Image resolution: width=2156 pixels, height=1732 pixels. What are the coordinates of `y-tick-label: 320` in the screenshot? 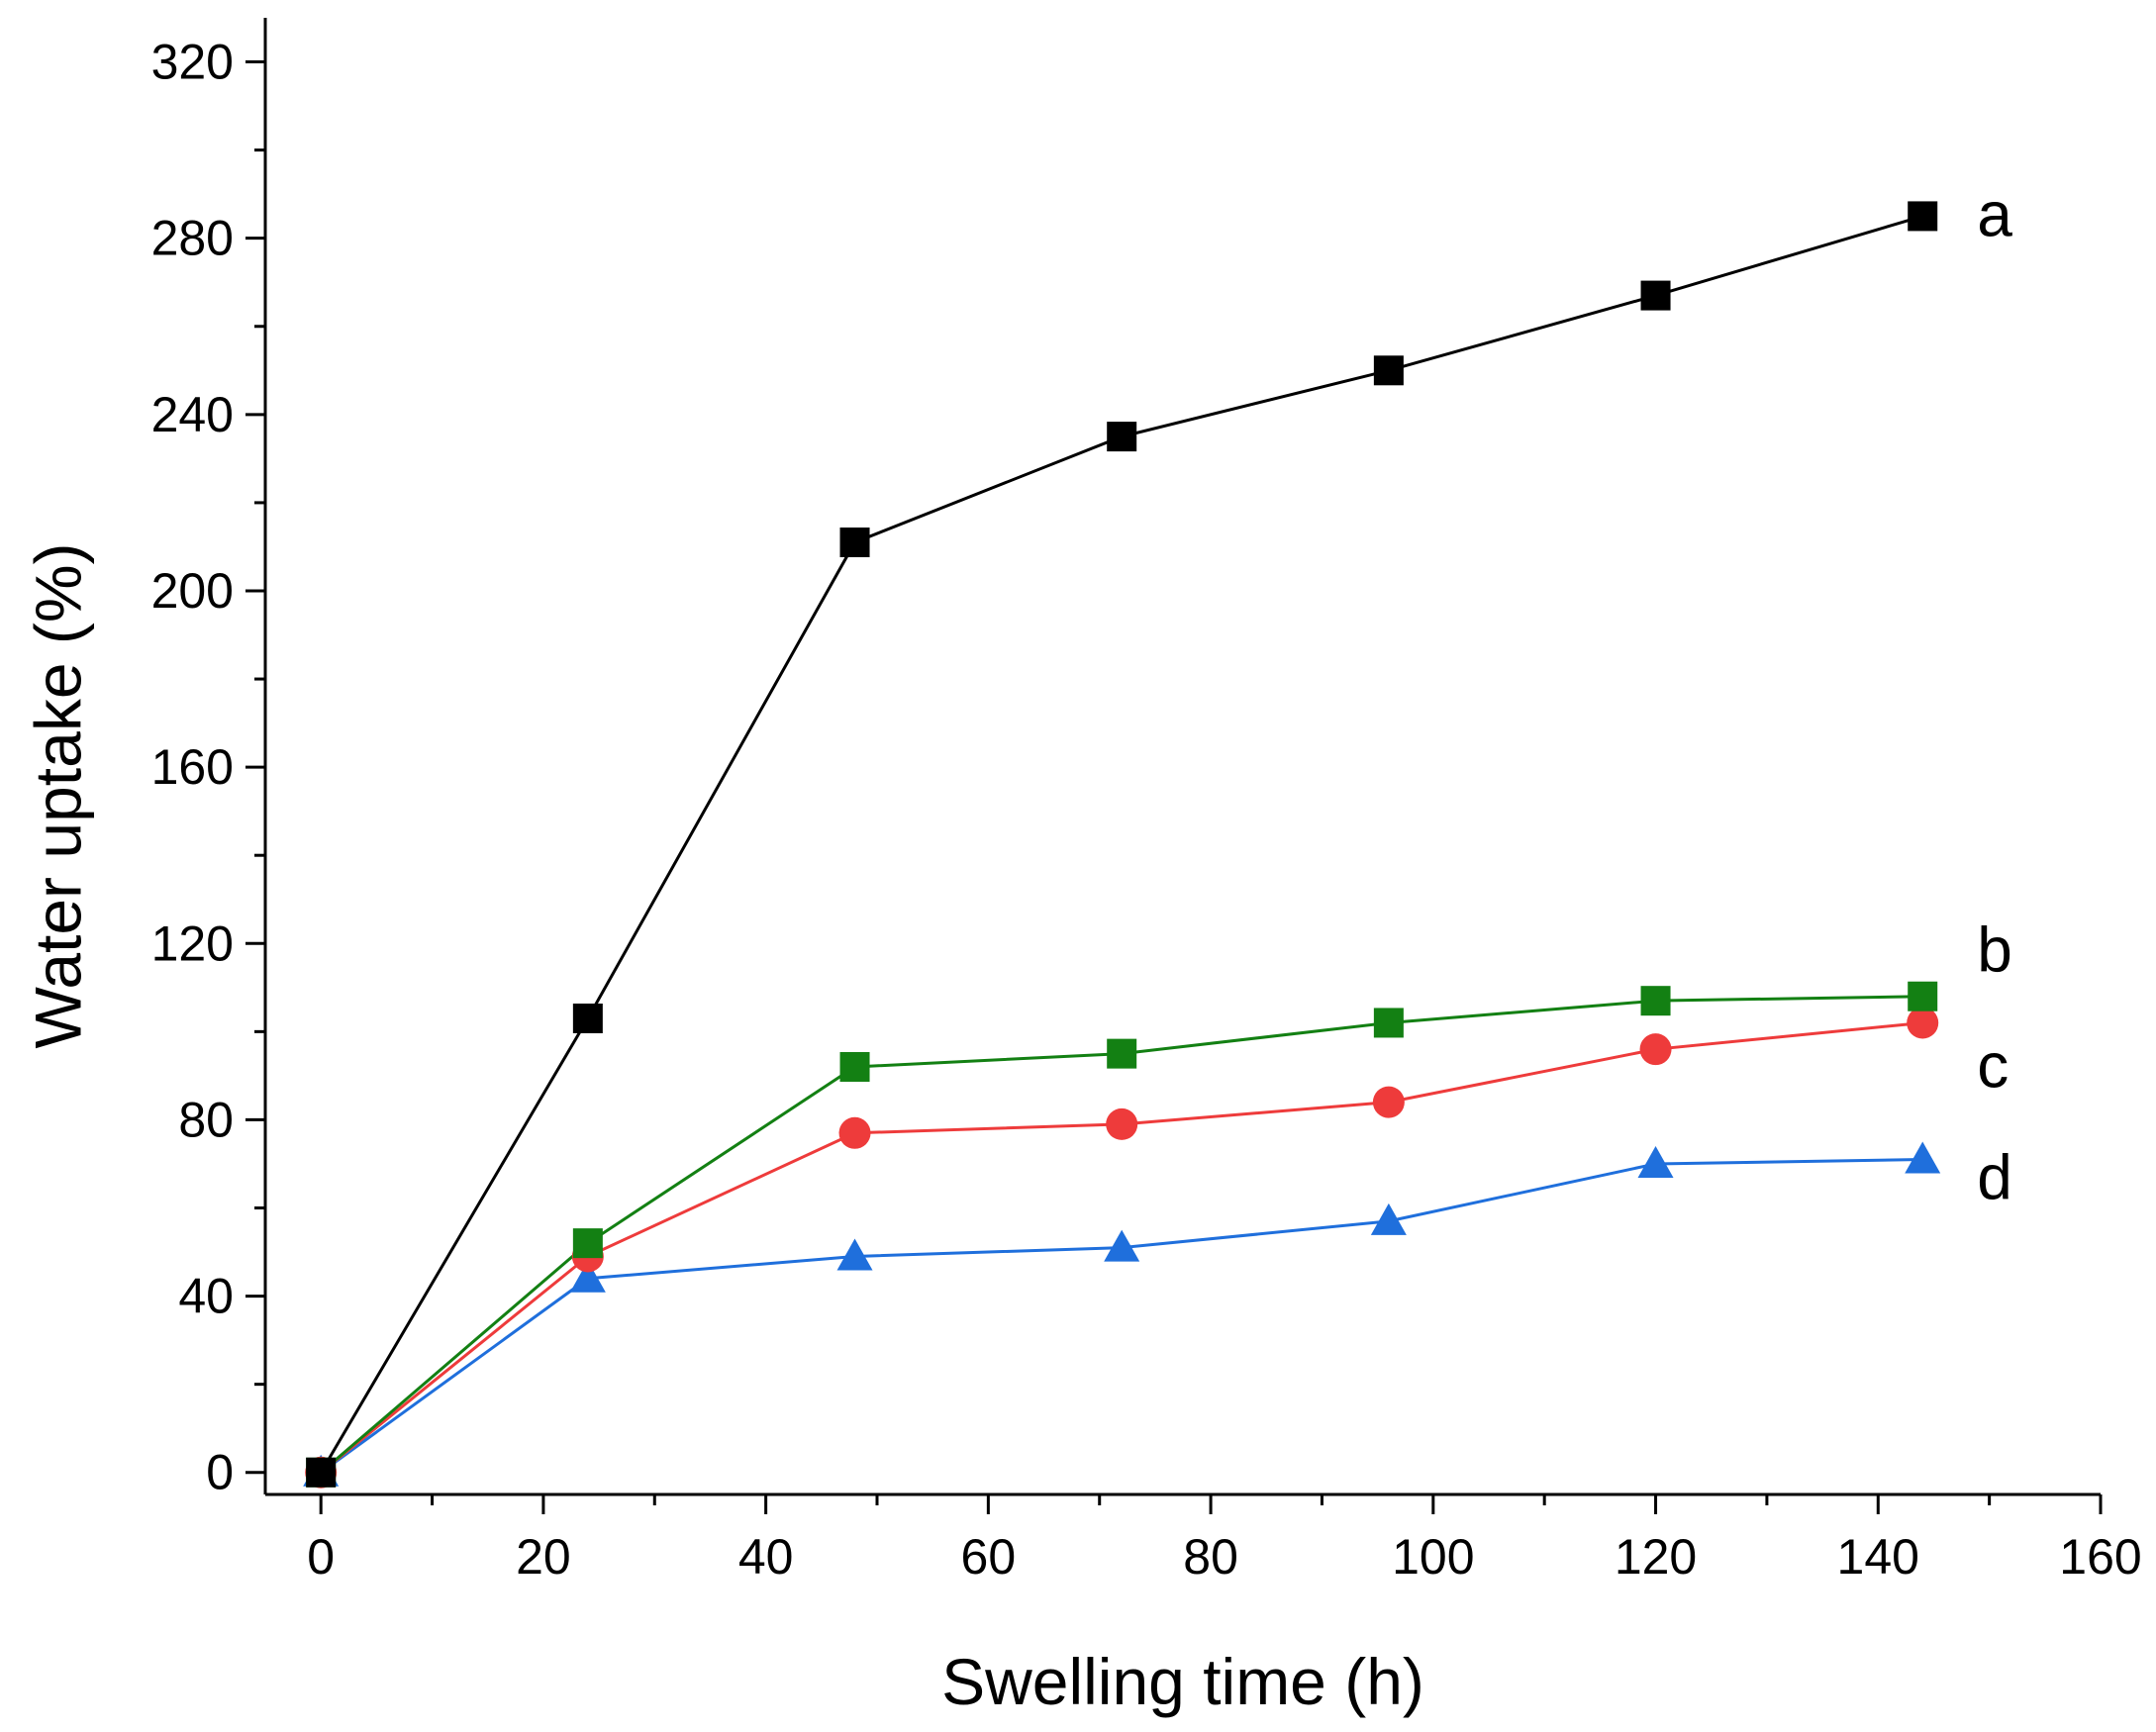 It's located at (192, 63).